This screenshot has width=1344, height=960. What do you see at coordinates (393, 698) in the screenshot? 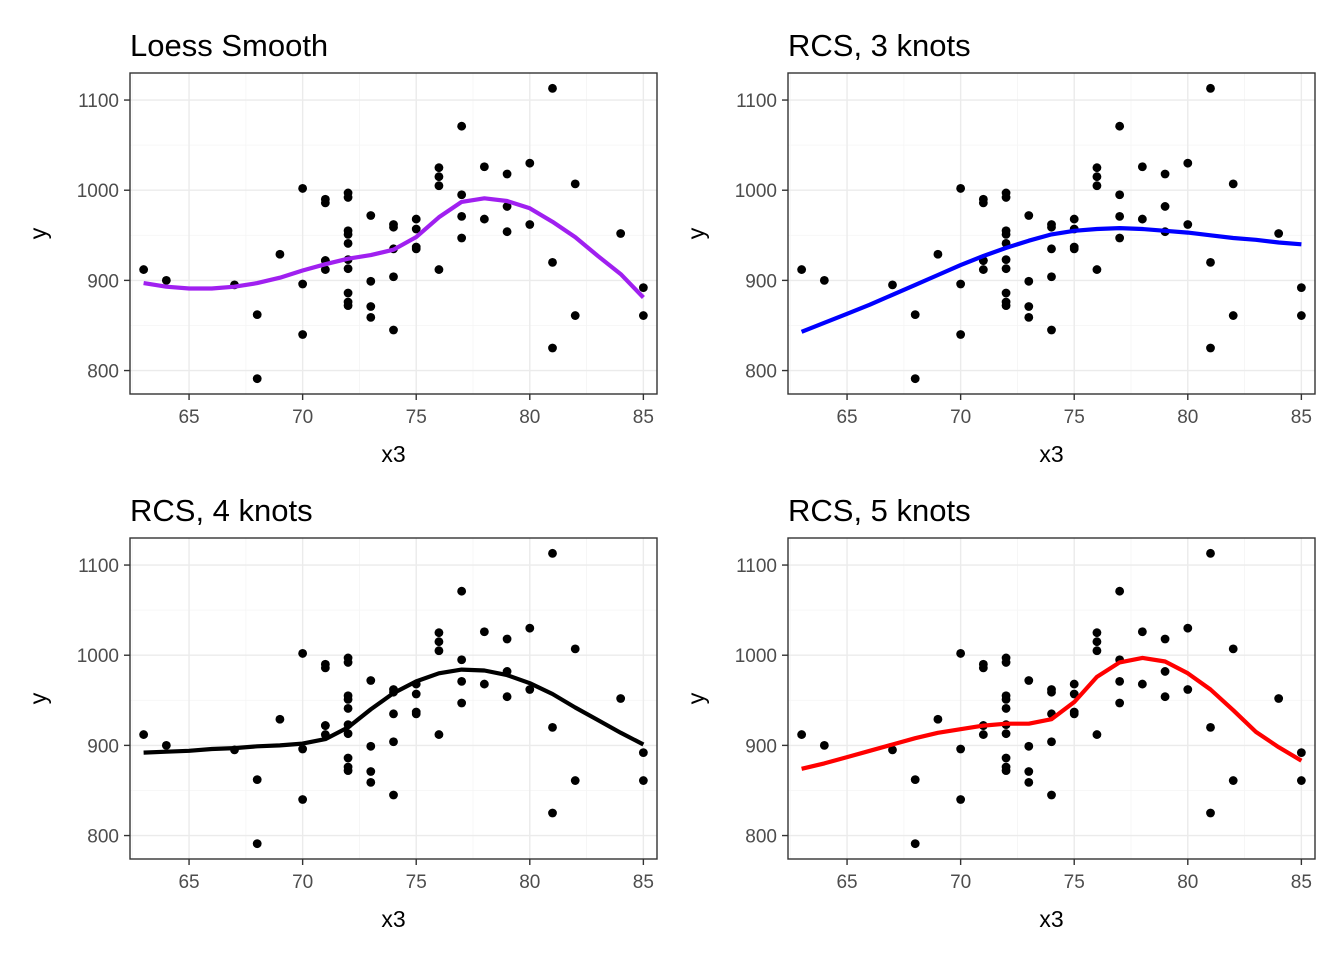
I see `panel-border` at bounding box center [393, 698].